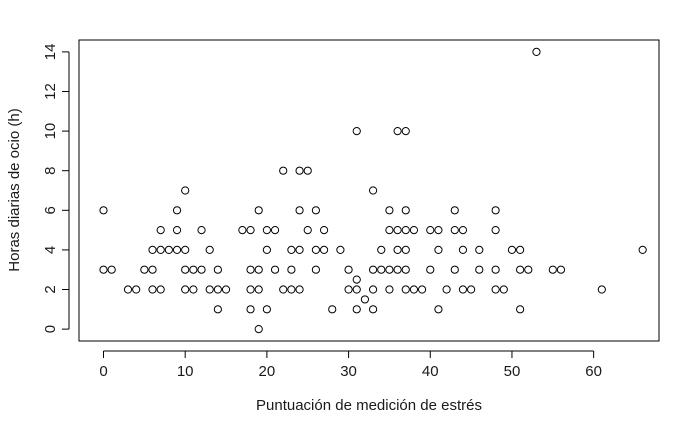 This screenshot has width=700, height=432. Describe the element at coordinates (50, 329) in the screenshot. I see `y-tick-label: 0` at that location.